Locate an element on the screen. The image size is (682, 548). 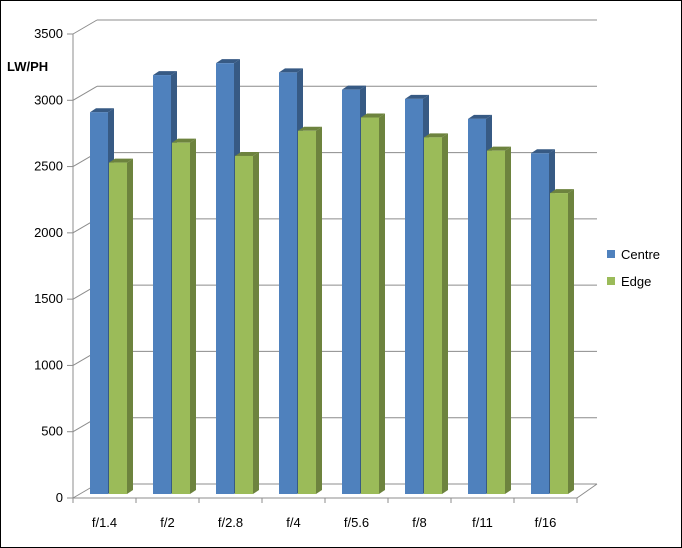
x-tick-label: f/4 is located at coordinates (293, 522).